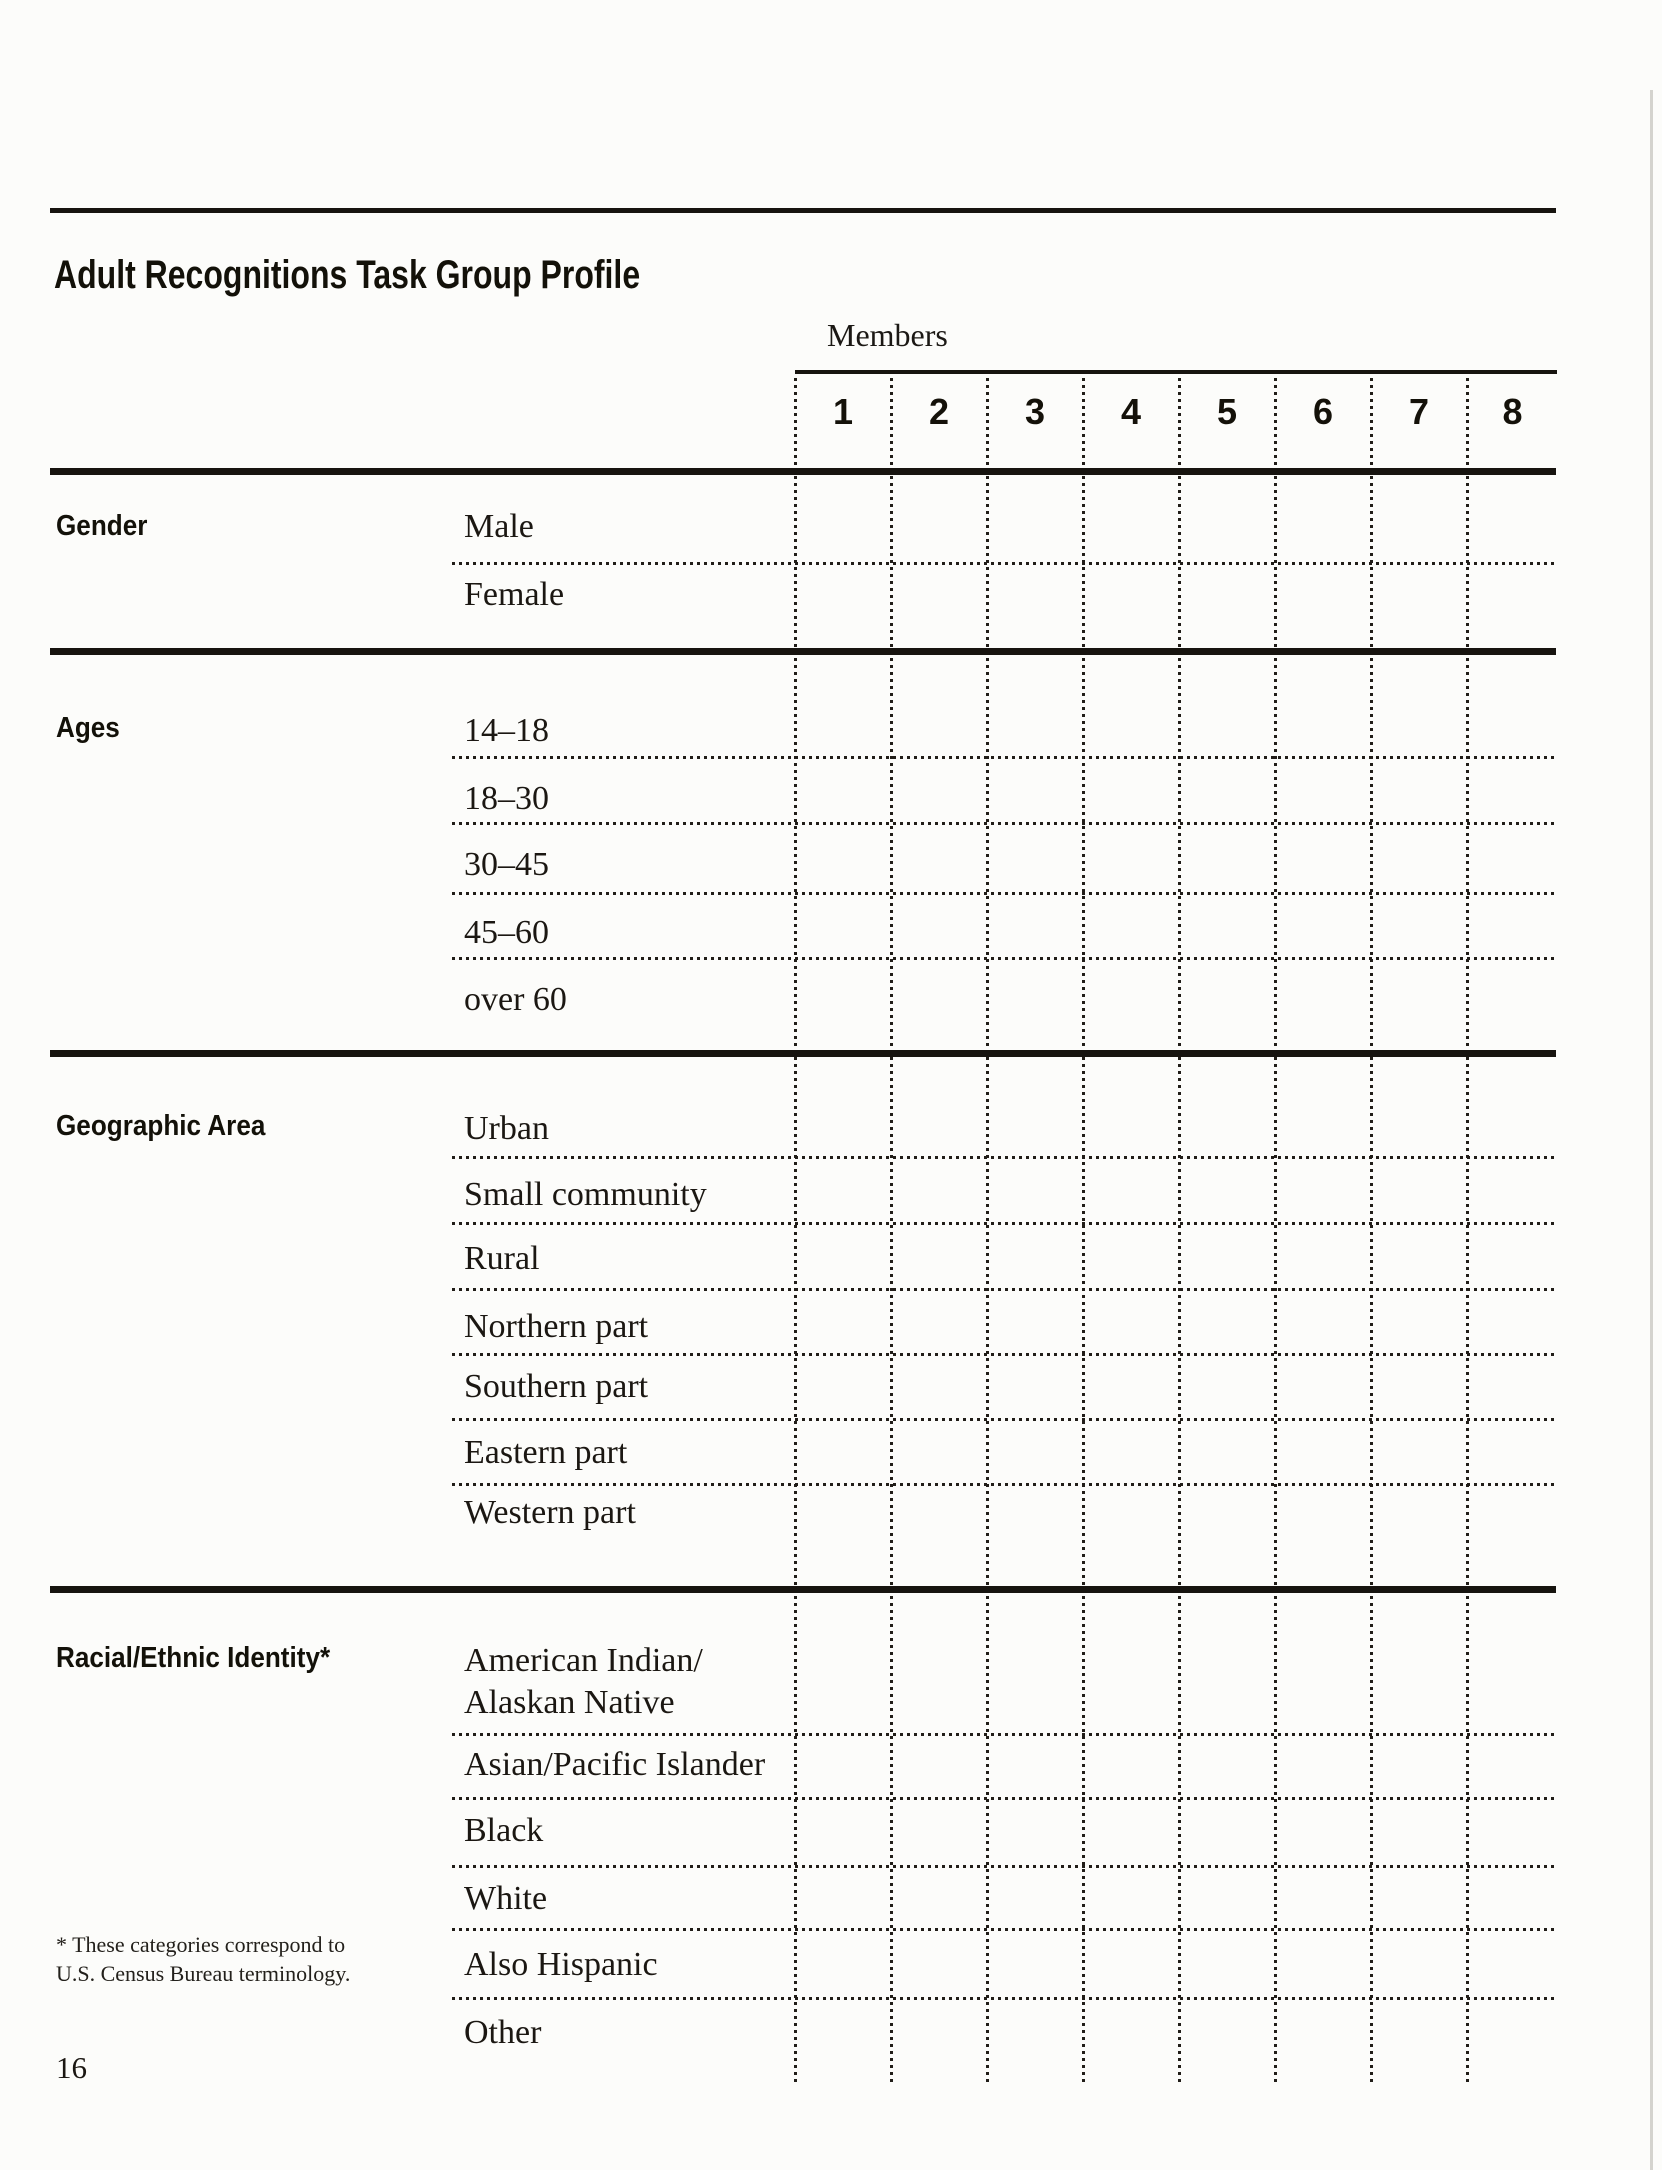 The image size is (1662, 2170). Describe the element at coordinates (506, 730) in the screenshot. I see `row-label-14-18: 14–18` at that location.